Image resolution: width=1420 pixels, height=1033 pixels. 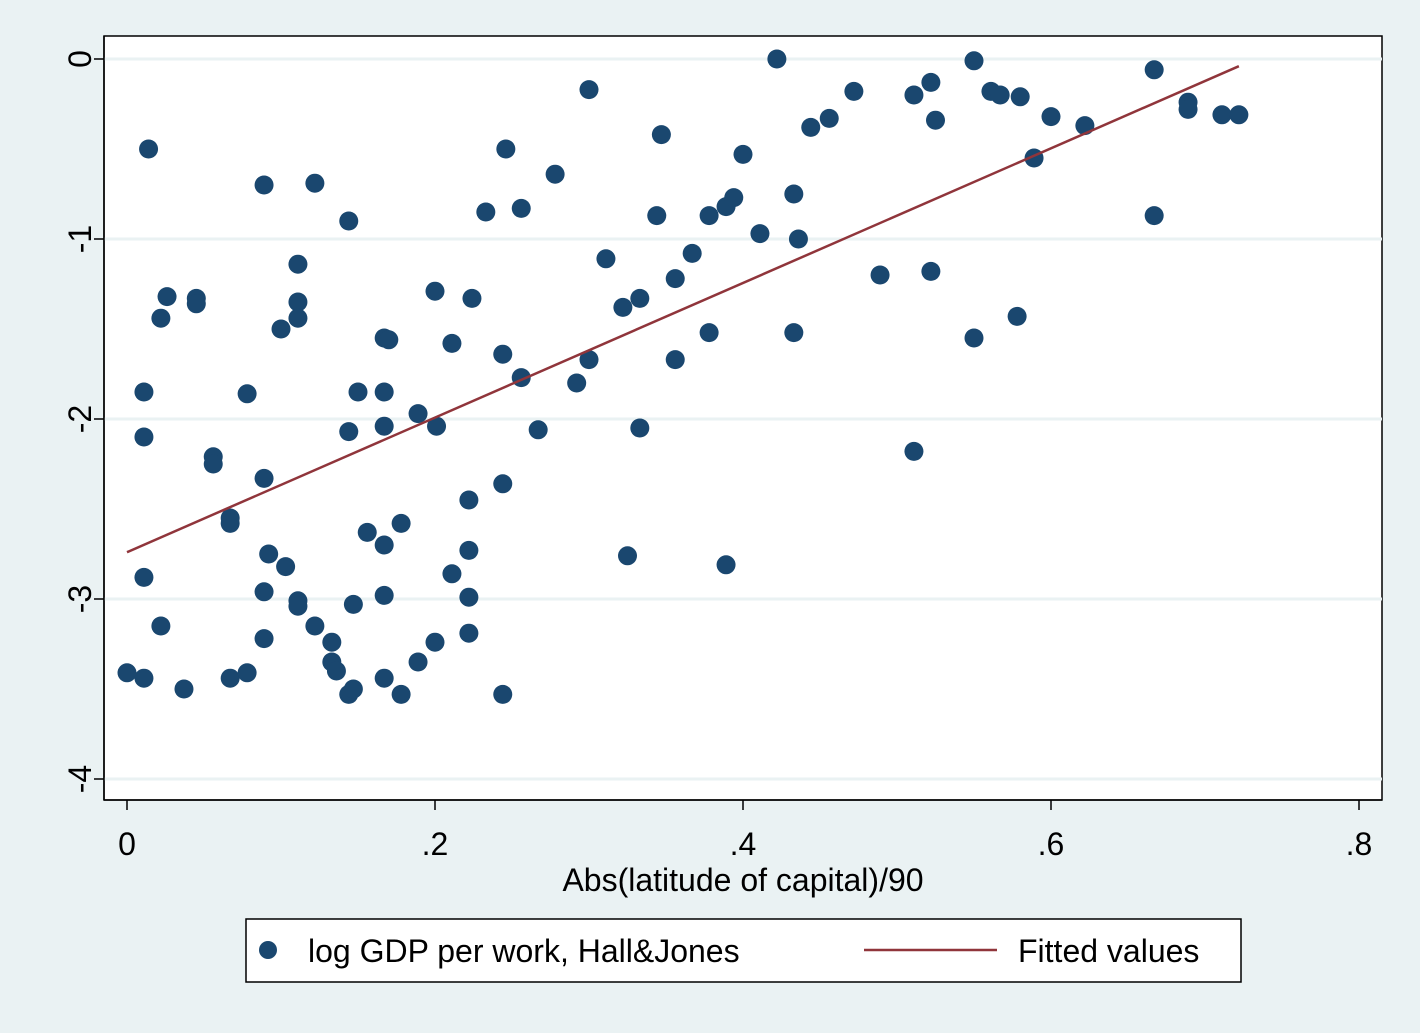 What do you see at coordinates (524, 951) in the screenshot?
I see `legend-label-points: log GDP per work, Hall&Jones` at bounding box center [524, 951].